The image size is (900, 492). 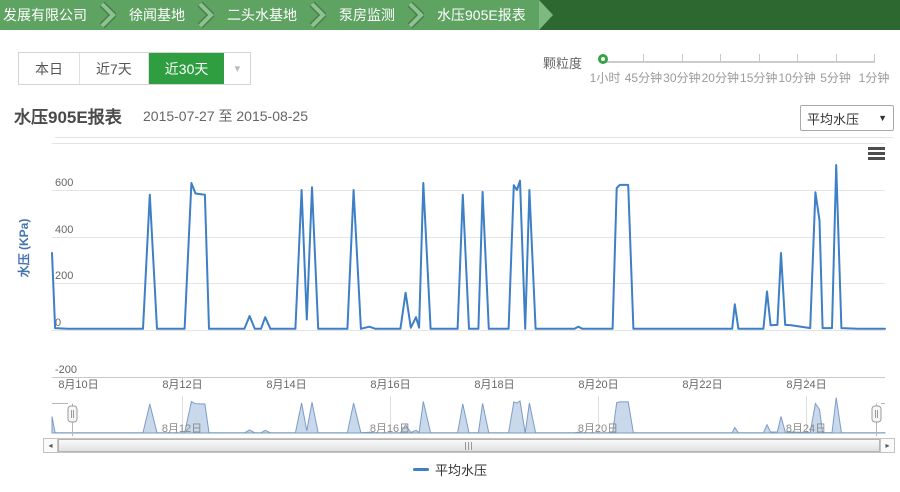 I want to click on date-range-button-group: 本日 近7天 近30天 ▾, so click(x=135, y=68).